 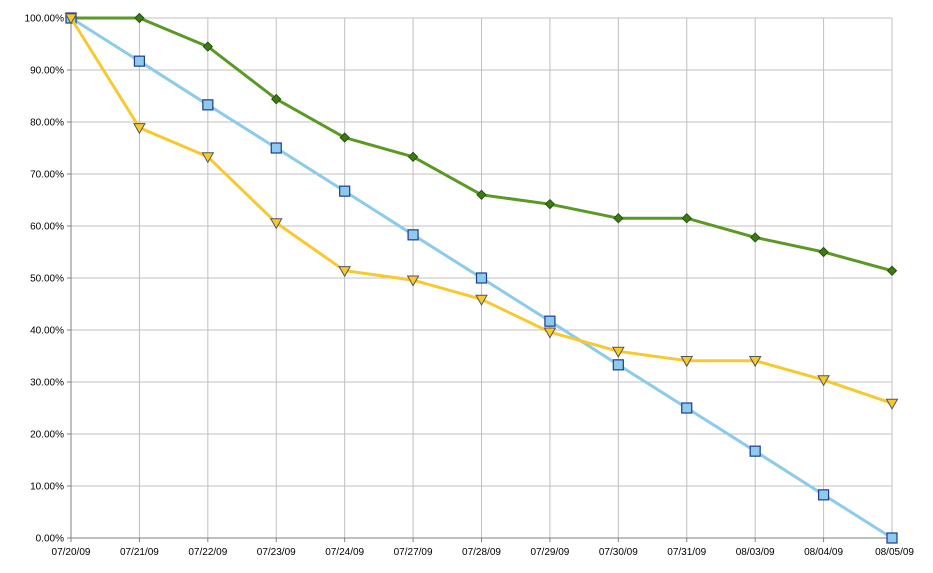 What do you see at coordinates (207, 552) in the screenshot?
I see `x-tick-label: 07/22/09` at bounding box center [207, 552].